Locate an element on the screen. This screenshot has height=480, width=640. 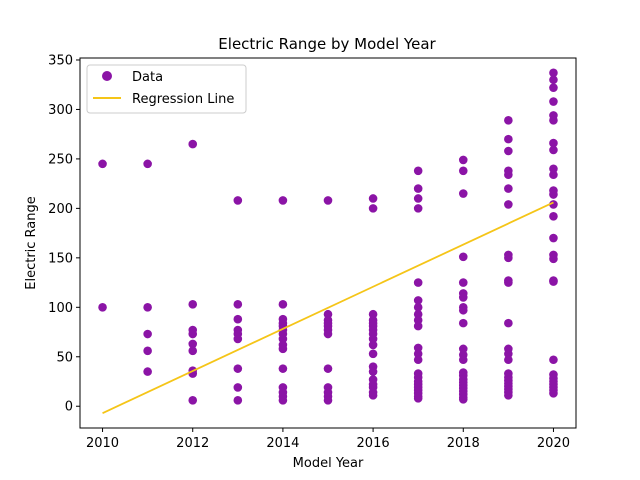
x-tick-label: 2014 is located at coordinates (282, 443).